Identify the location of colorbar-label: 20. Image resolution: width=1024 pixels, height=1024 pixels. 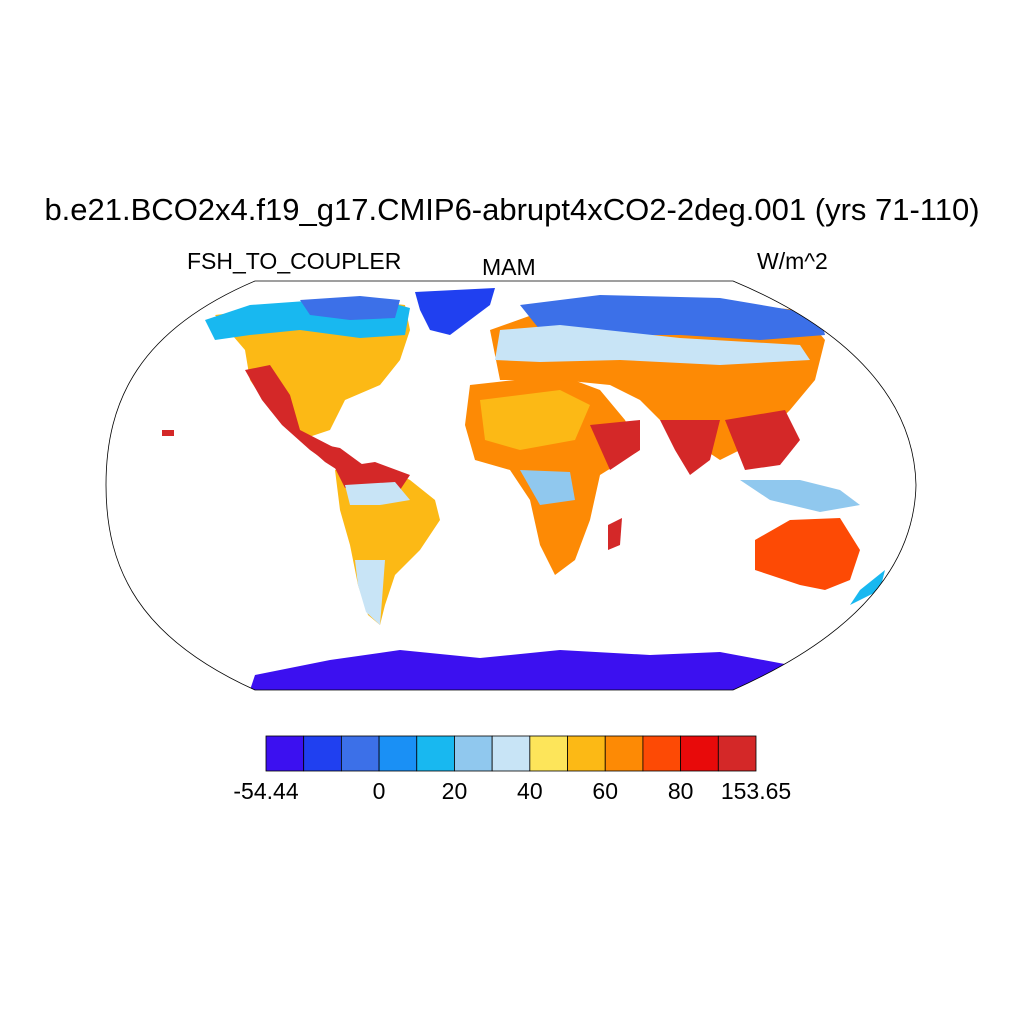
(454, 791).